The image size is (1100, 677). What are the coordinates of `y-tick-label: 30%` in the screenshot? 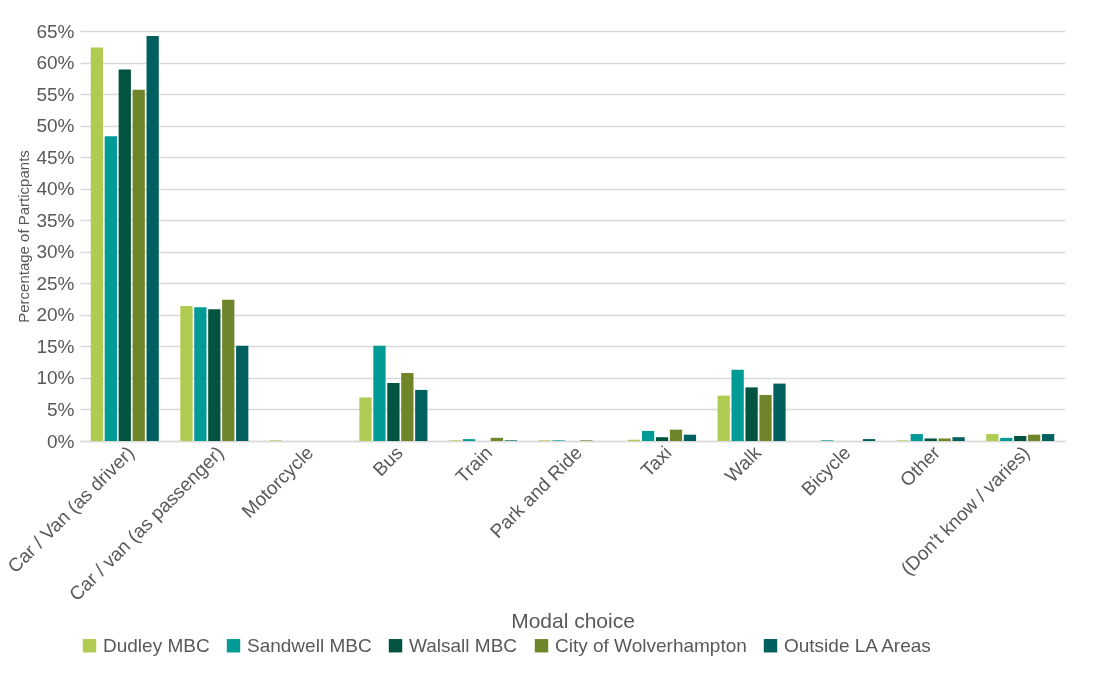 It's located at (55, 252).